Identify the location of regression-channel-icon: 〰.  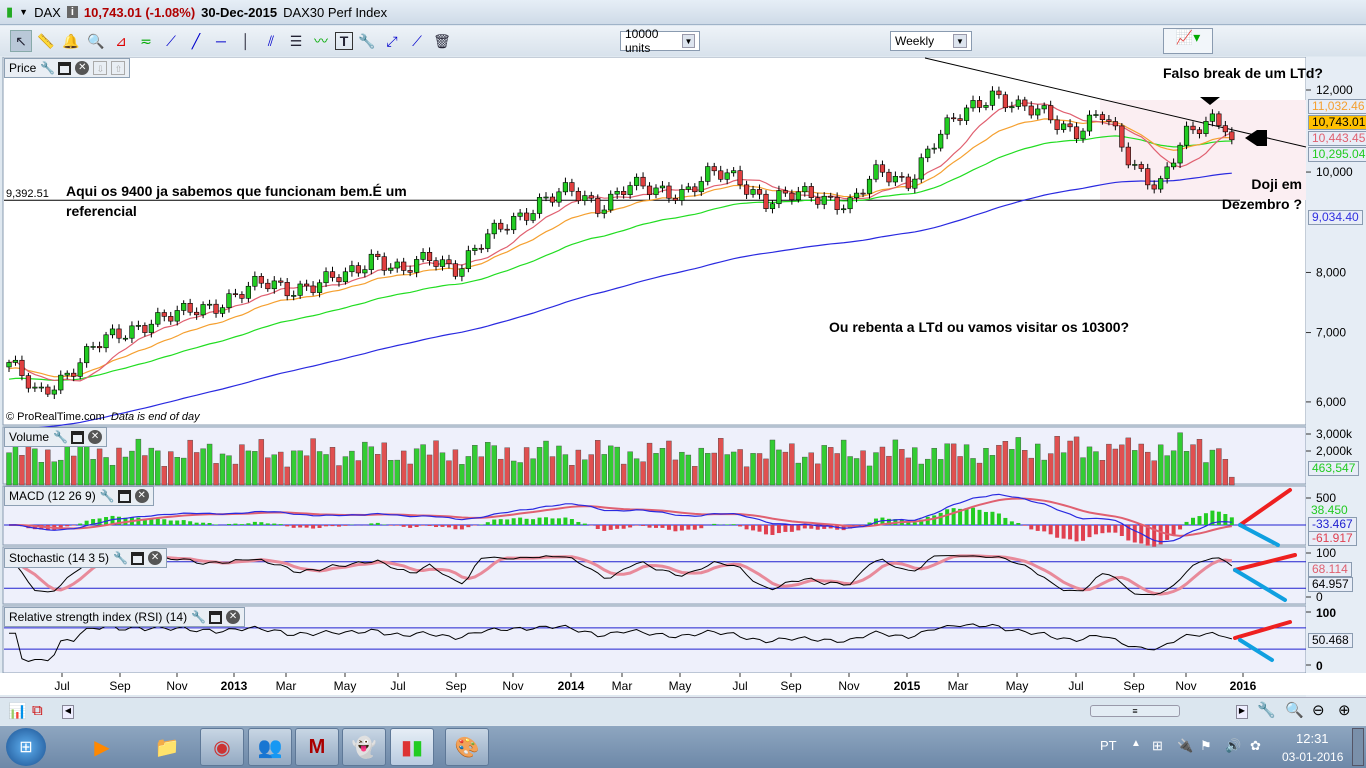
(321, 41).